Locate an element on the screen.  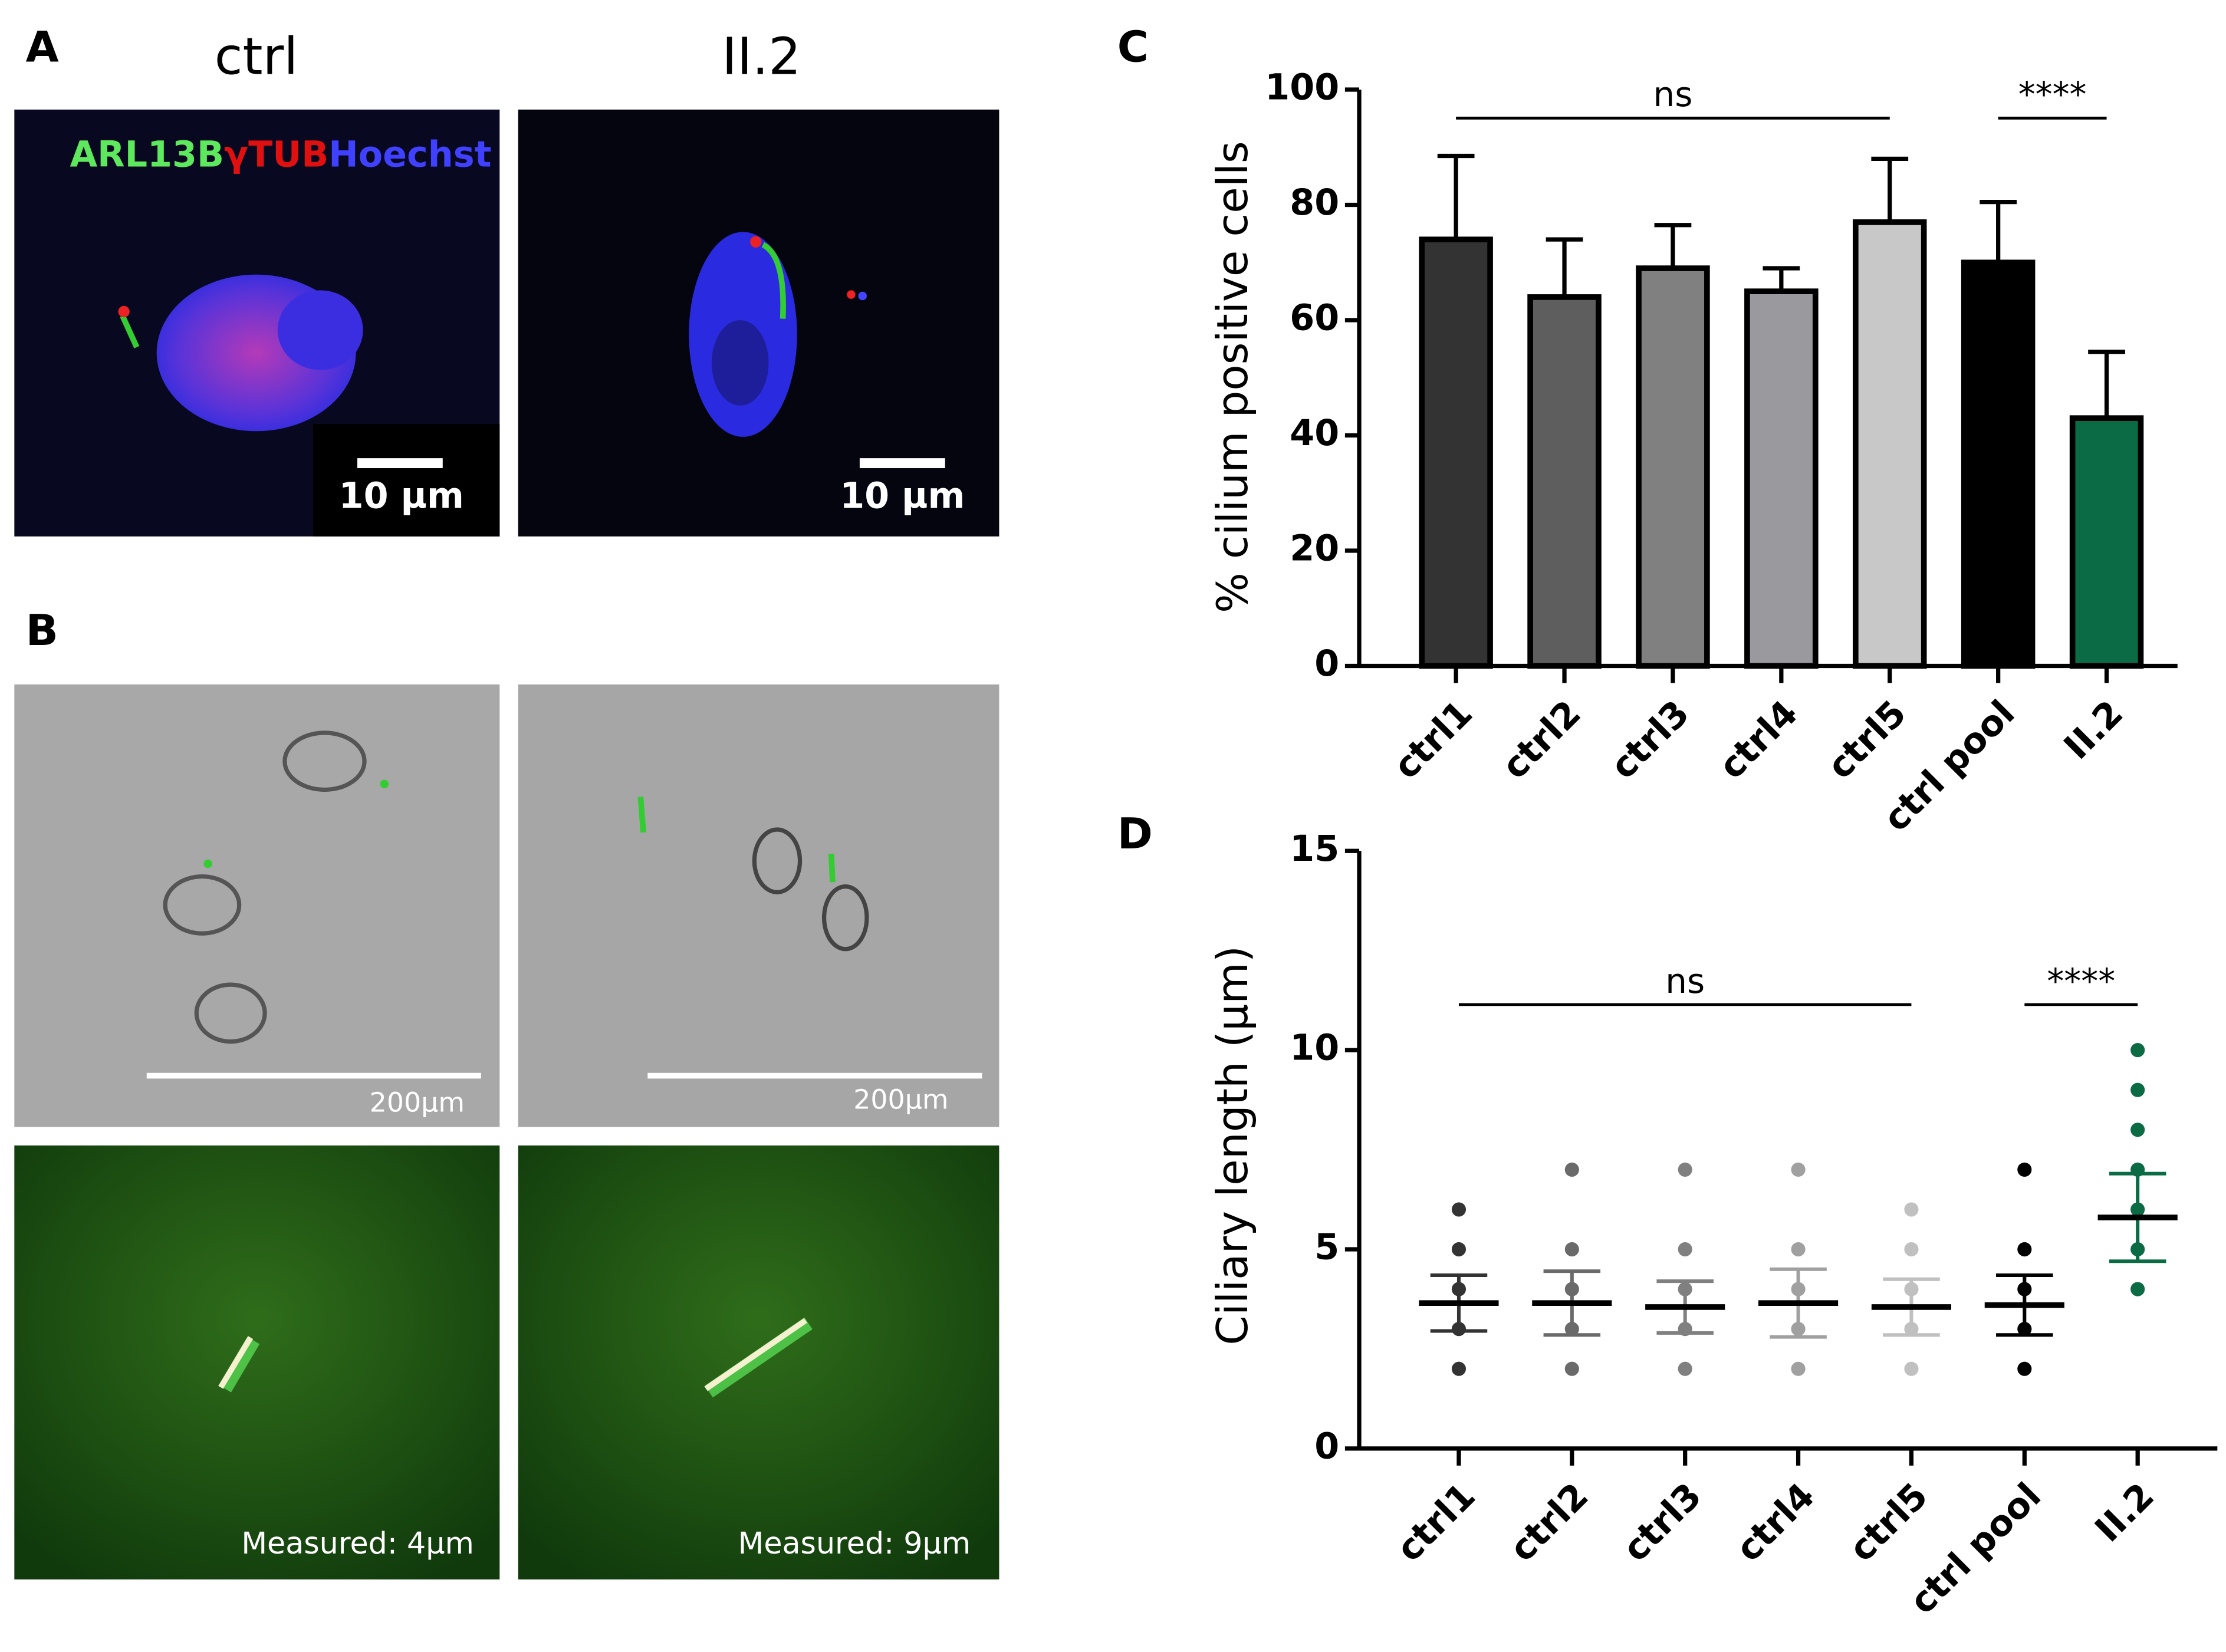
y-tick-label: 15 is located at coordinates (1314, 849).